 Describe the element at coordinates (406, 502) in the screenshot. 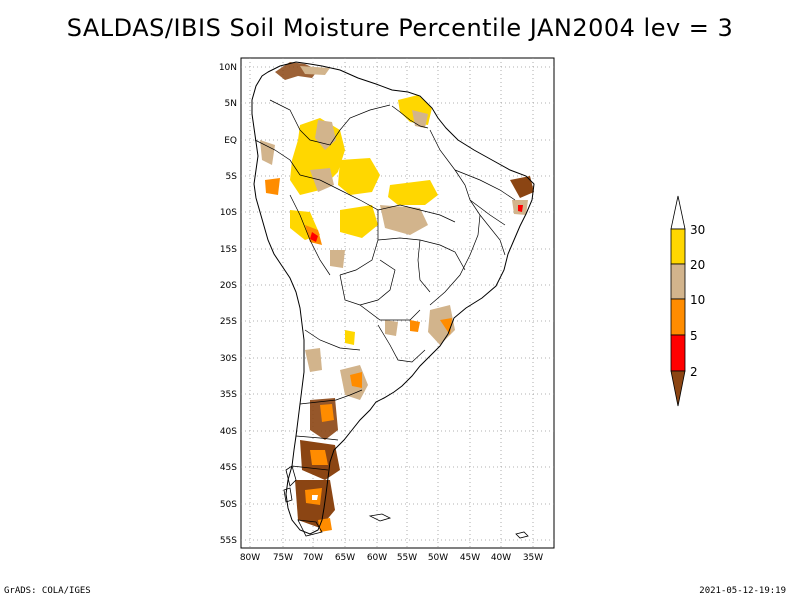

I see `islands` at that location.